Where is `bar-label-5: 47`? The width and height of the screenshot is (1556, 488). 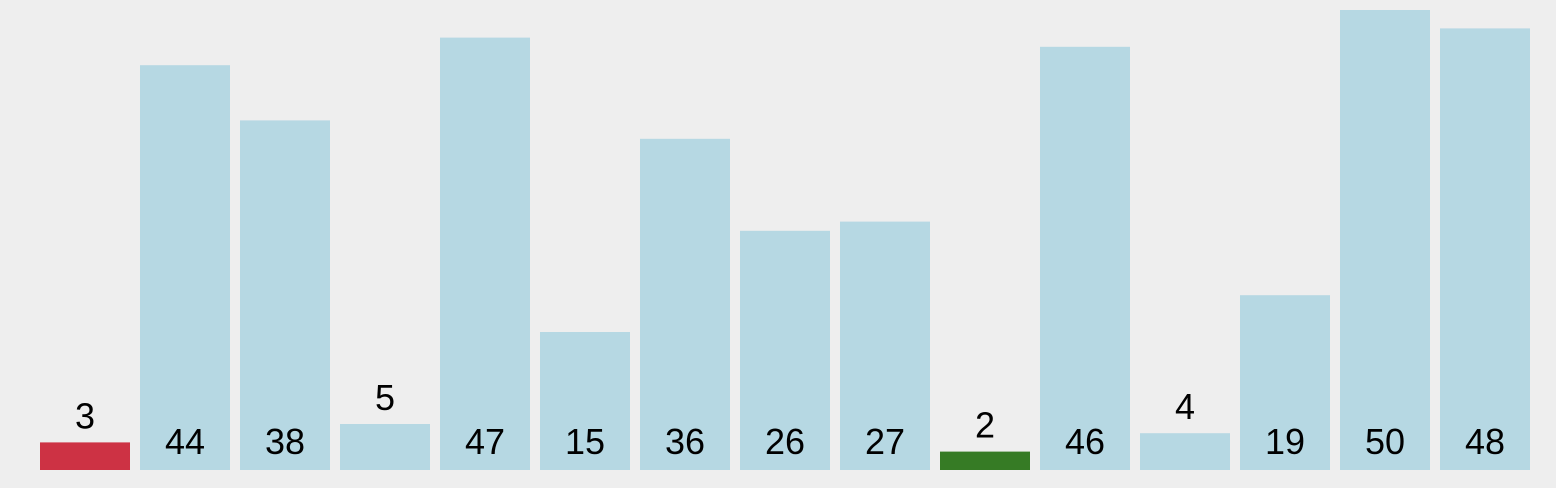 bar-label-5: 47 is located at coordinates (485, 441).